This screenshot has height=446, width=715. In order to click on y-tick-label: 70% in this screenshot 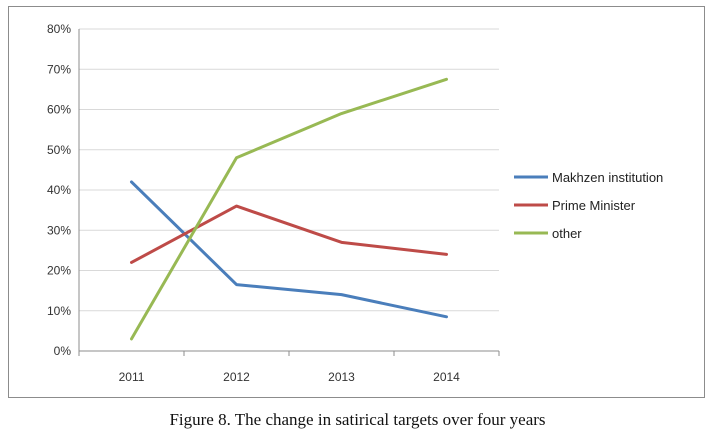, I will do `click(59, 69)`.